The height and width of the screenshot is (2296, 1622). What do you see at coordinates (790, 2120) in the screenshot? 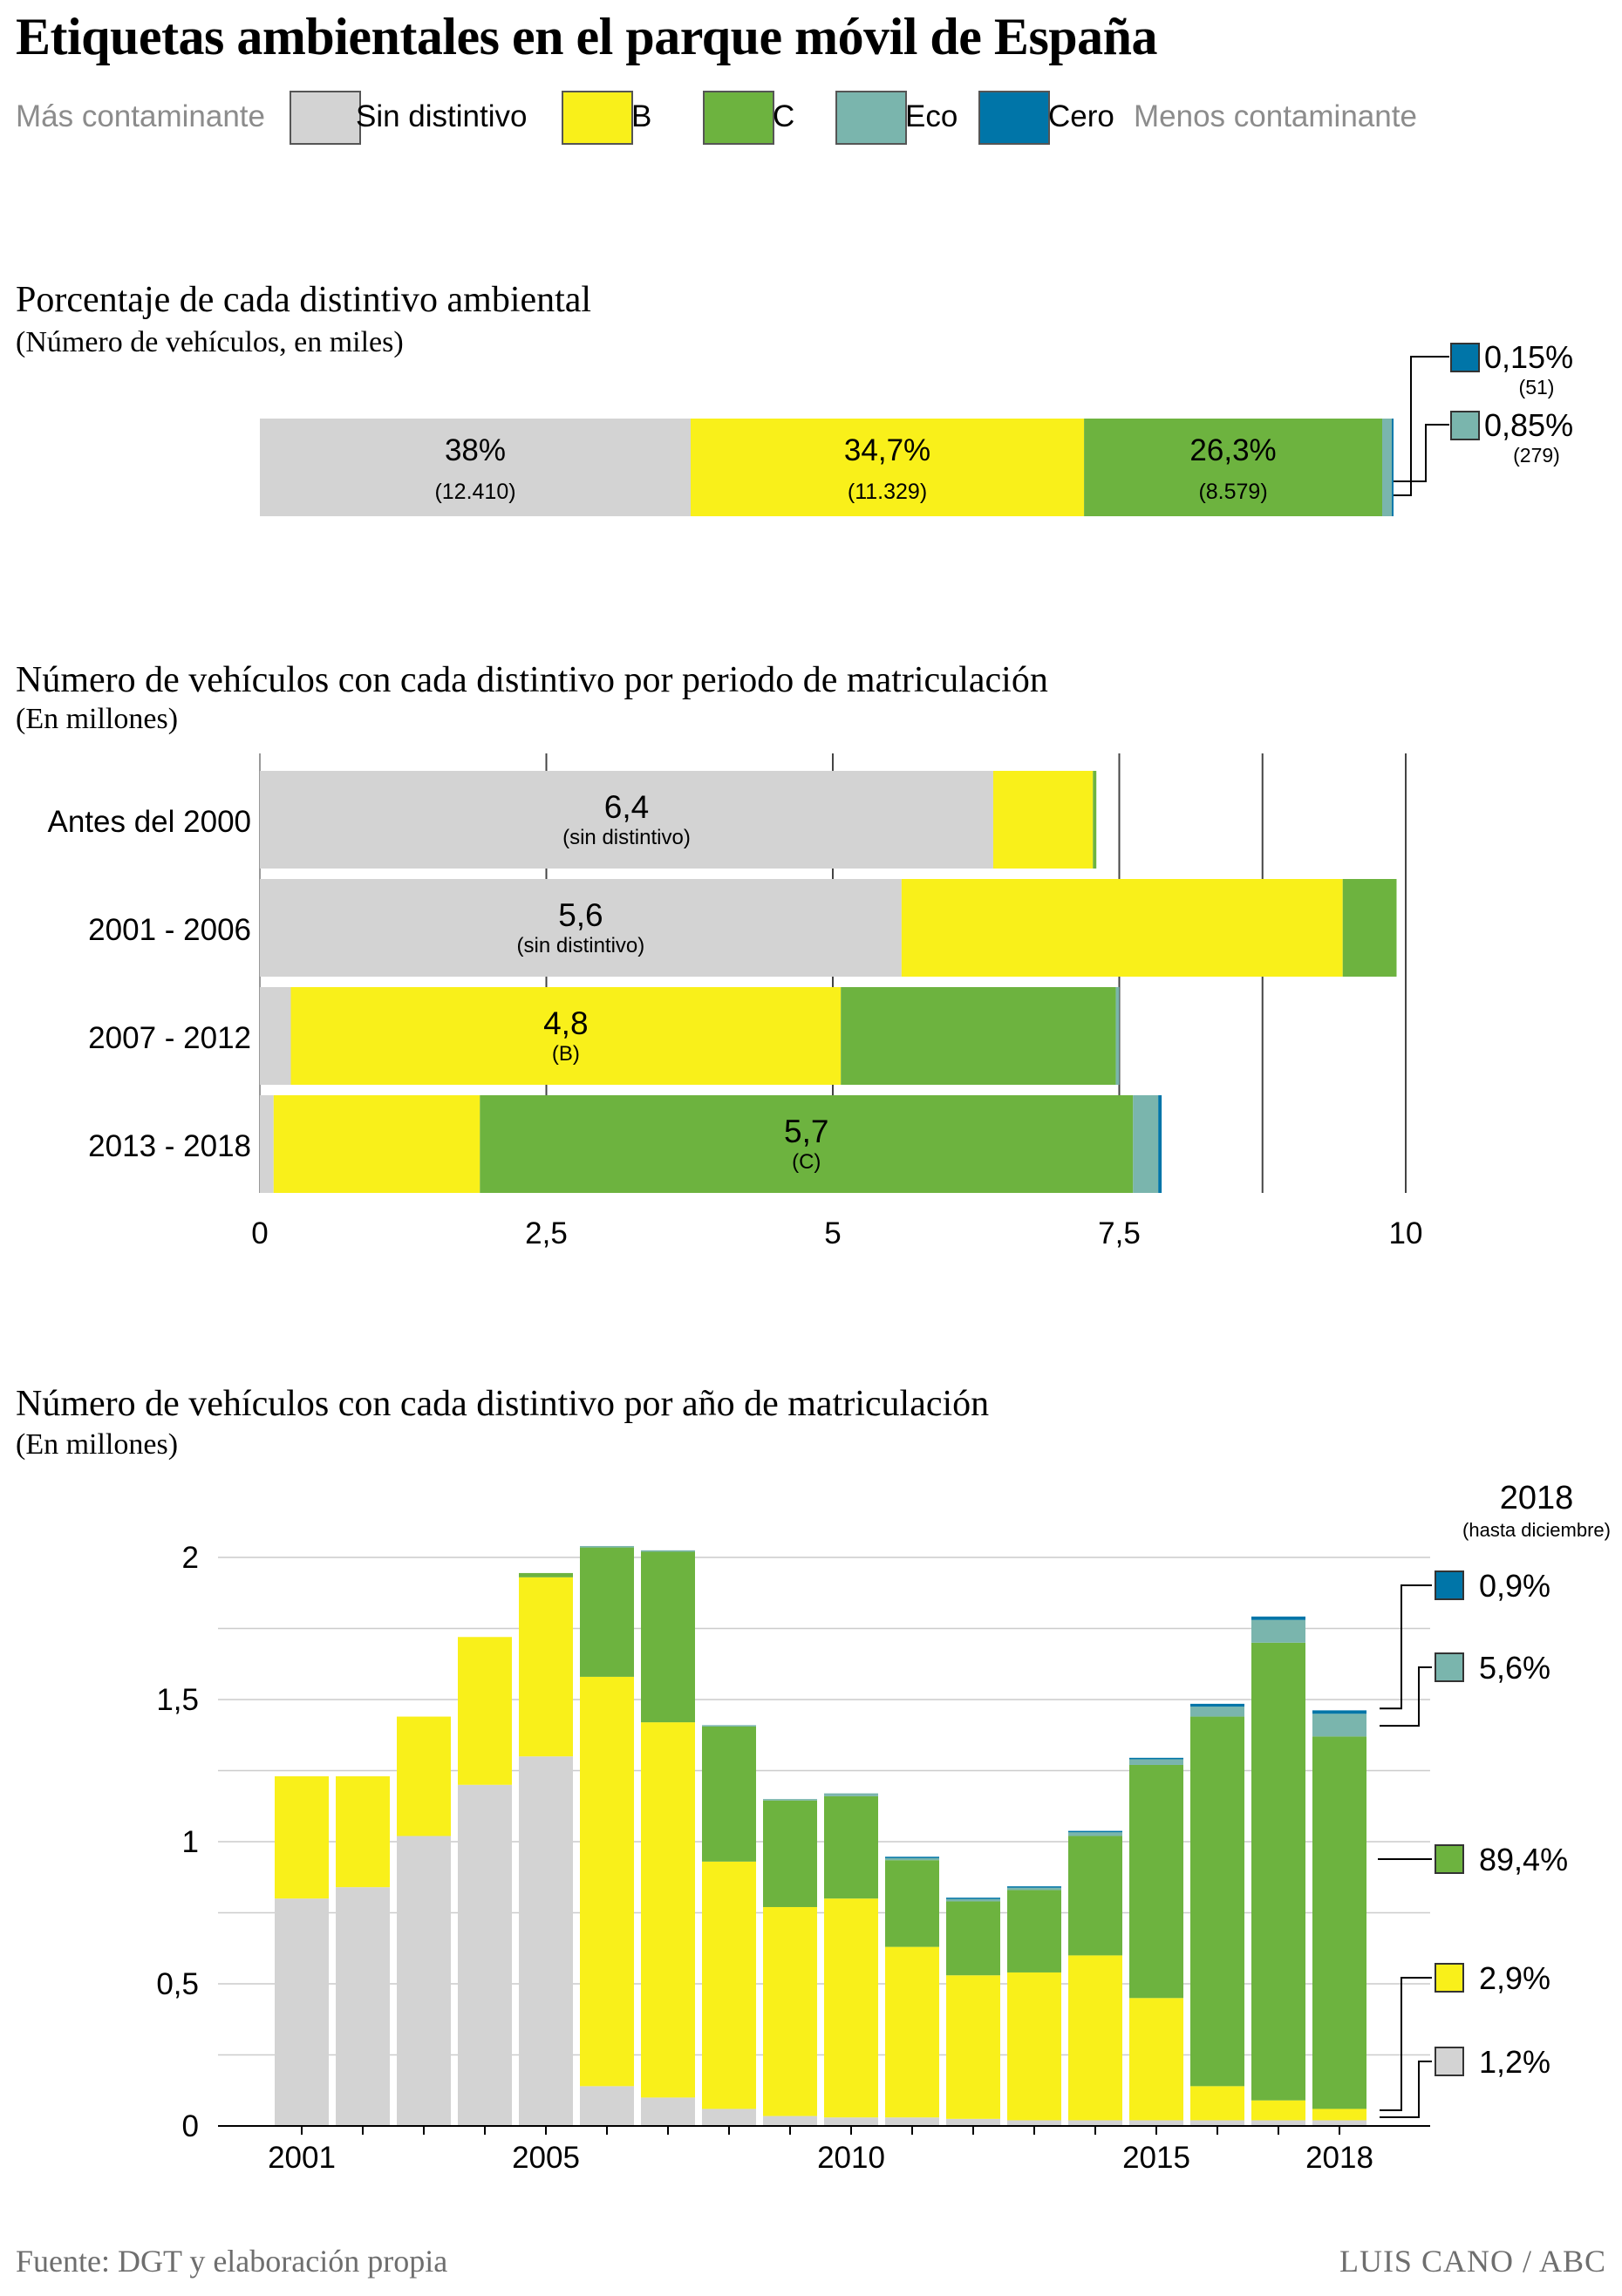
I see `chart3-bar-2009-sin-distintivo` at bounding box center [790, 2120].